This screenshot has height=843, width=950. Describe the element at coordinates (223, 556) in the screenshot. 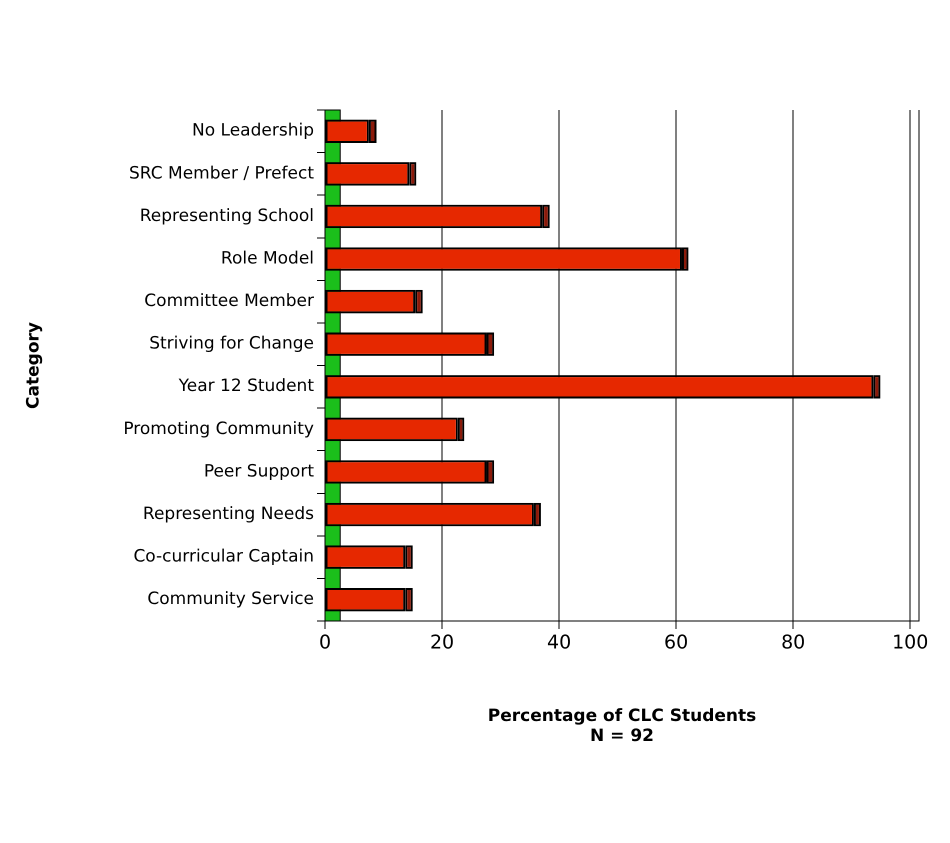

I see `y-tick-label: Co-curricular Captain` at that location.